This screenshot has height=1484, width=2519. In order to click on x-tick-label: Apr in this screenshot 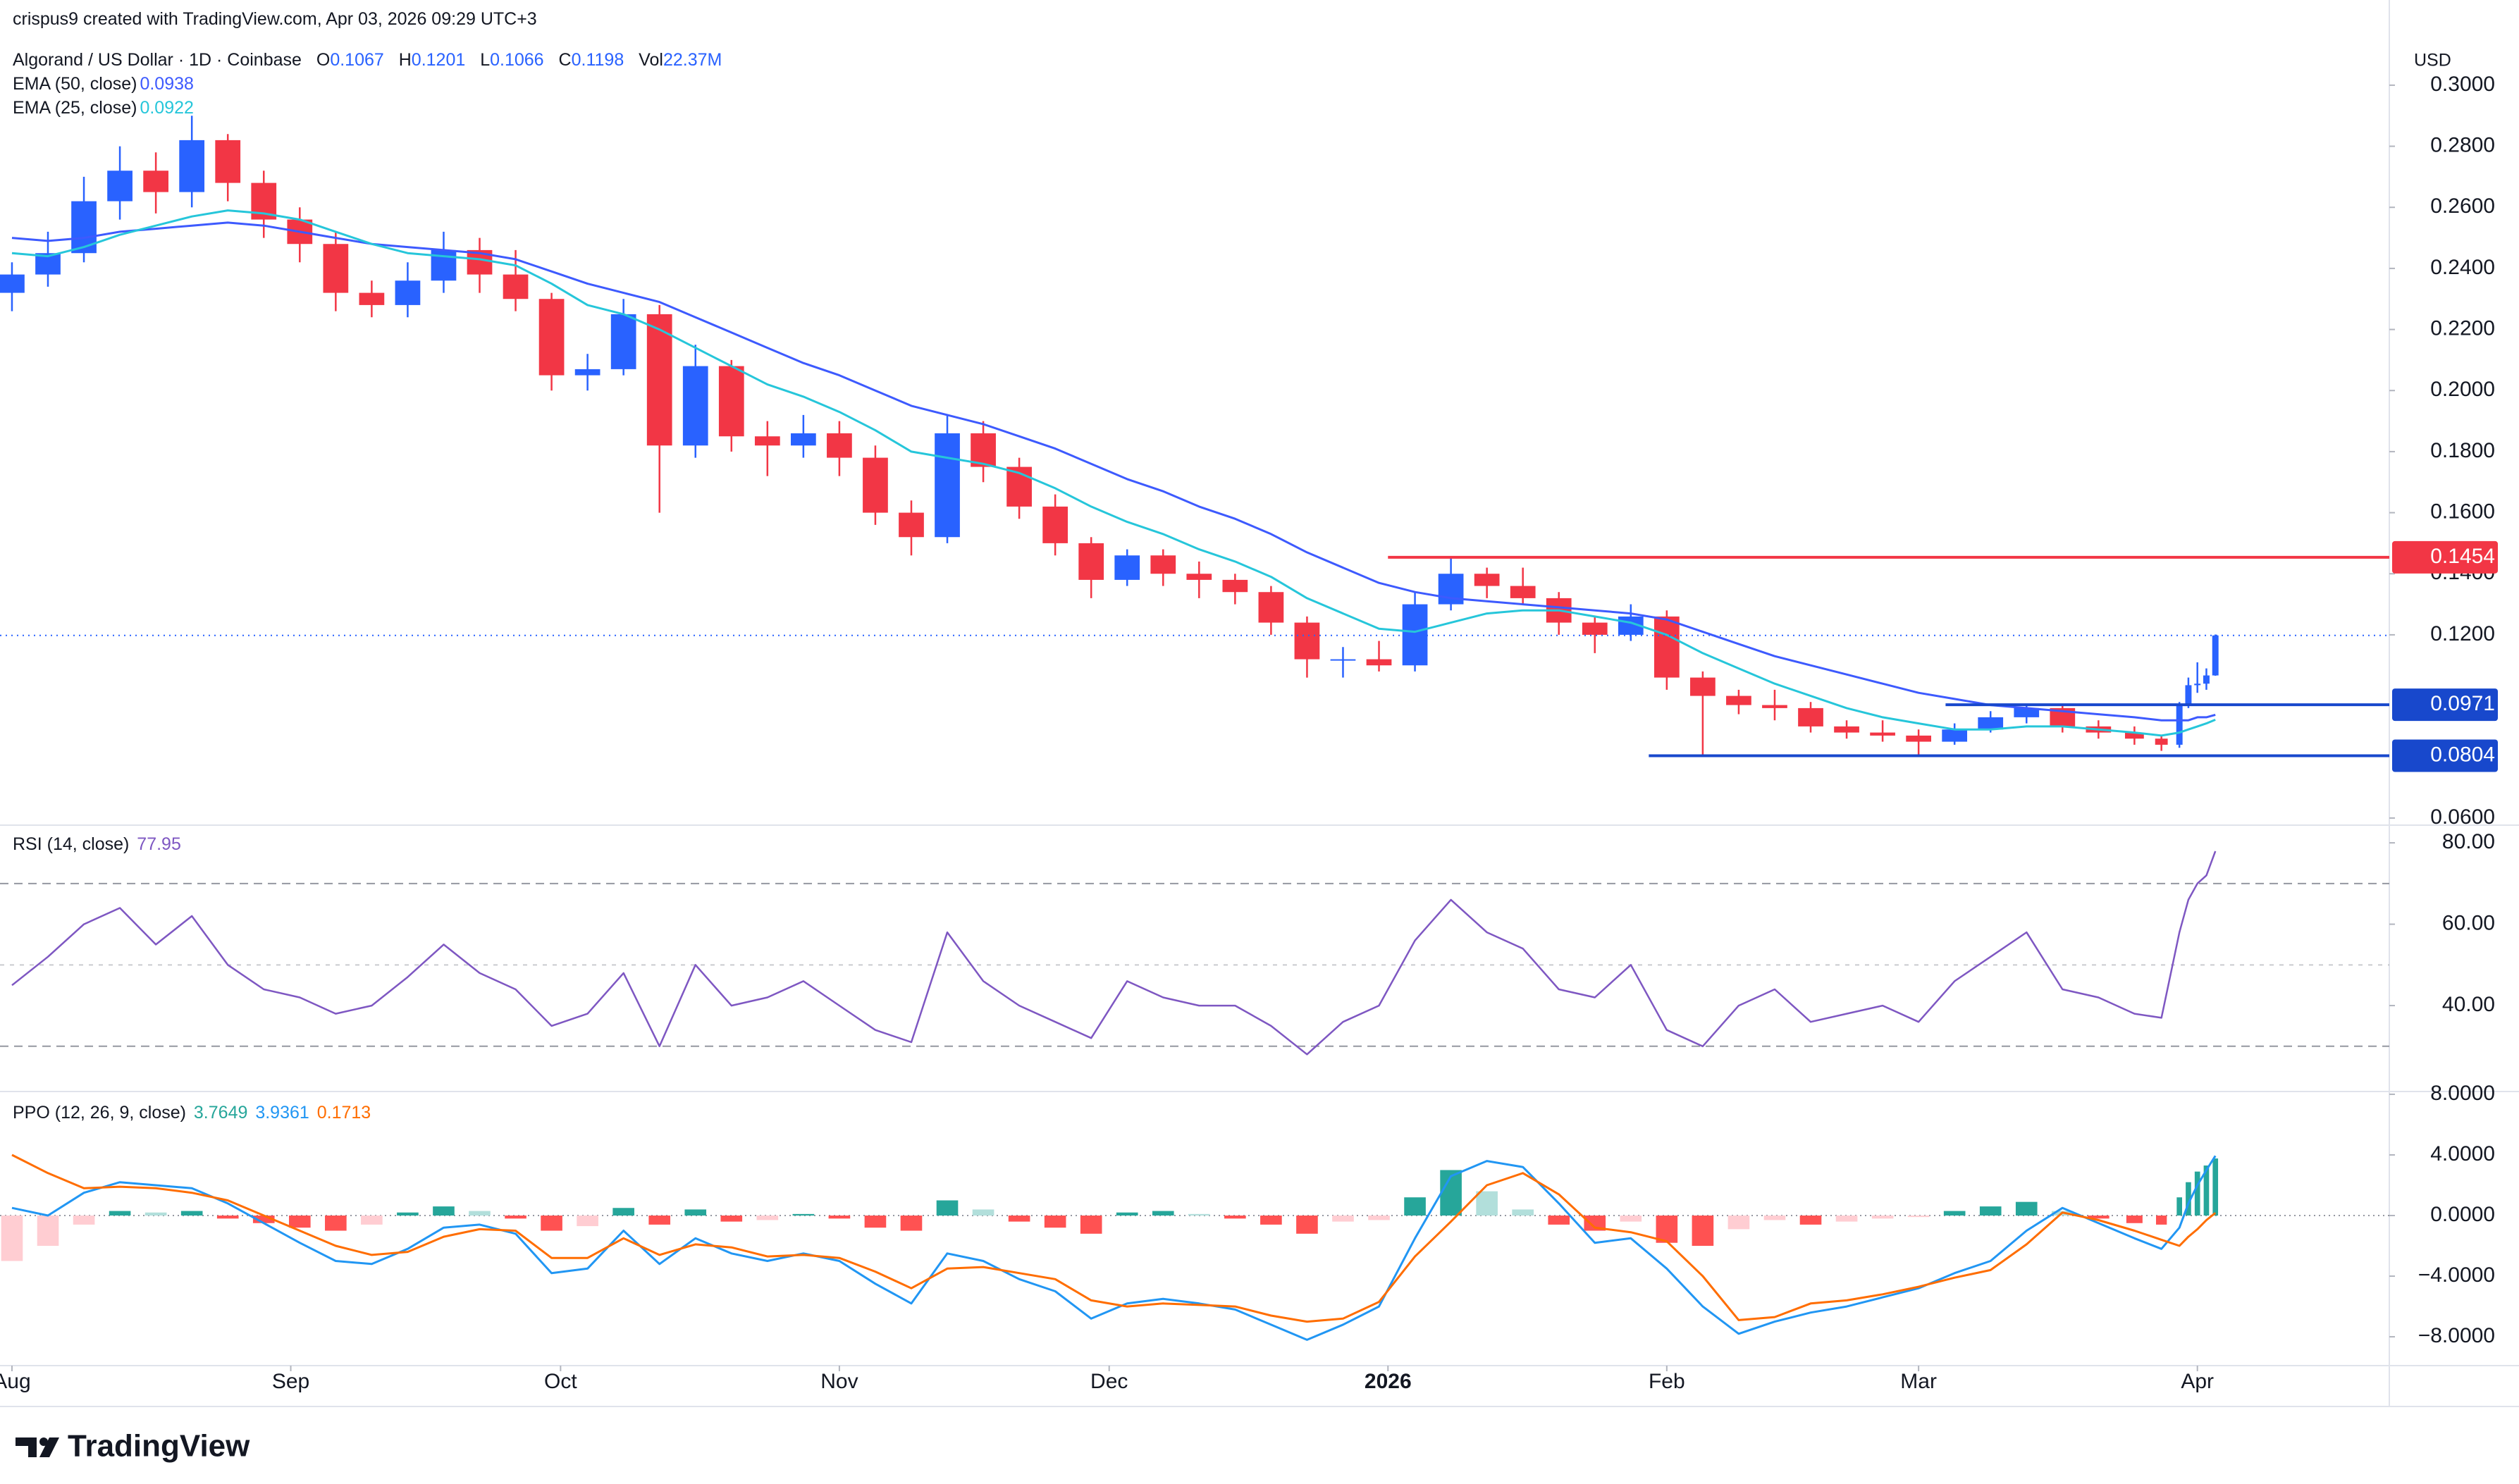, I will do `click(2197, 1381)`.